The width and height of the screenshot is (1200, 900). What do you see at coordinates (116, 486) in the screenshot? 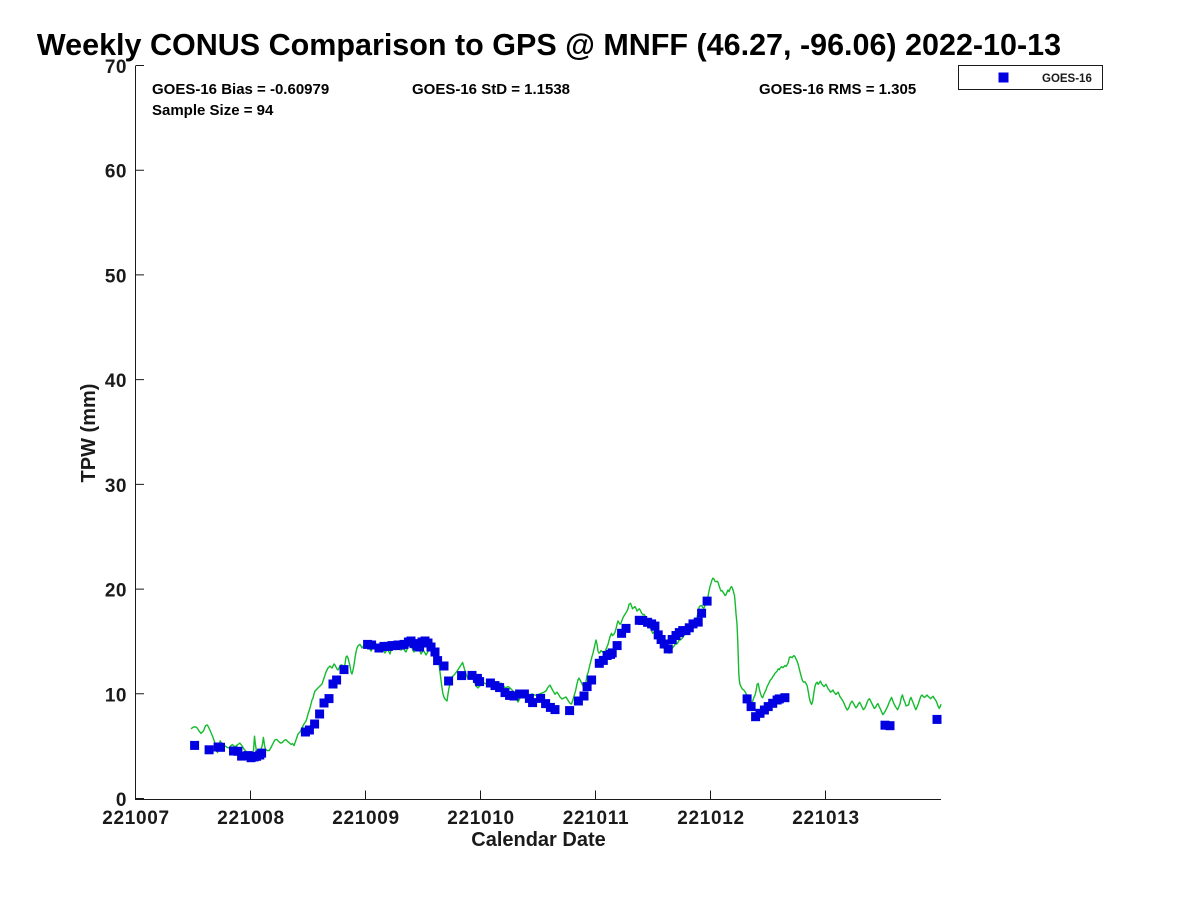
I see `svg-text: 30` at bounding box center [116, 486].